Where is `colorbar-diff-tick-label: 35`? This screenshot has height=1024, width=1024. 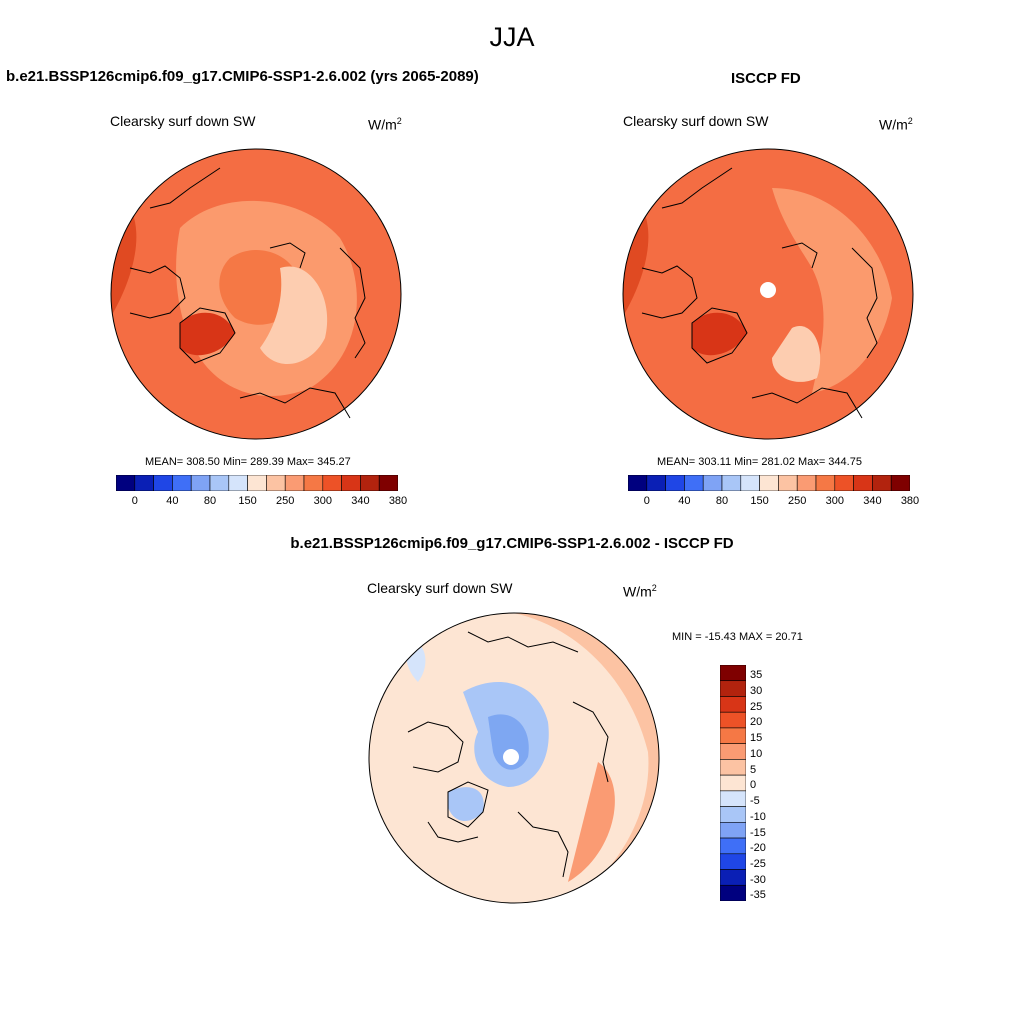
colorbar-diff-tick-label: 35 is located at coordinates (756, 675).